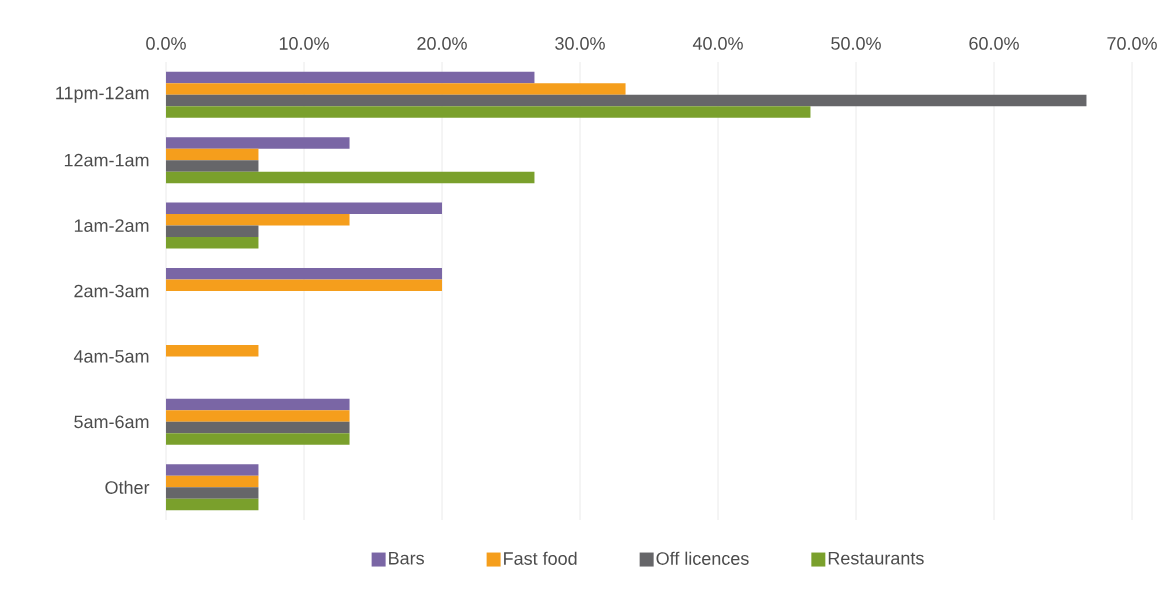 This screenshot has height=598, width=1176. I want to click on x-tick-label: 70.0%, so click(1132, 43).